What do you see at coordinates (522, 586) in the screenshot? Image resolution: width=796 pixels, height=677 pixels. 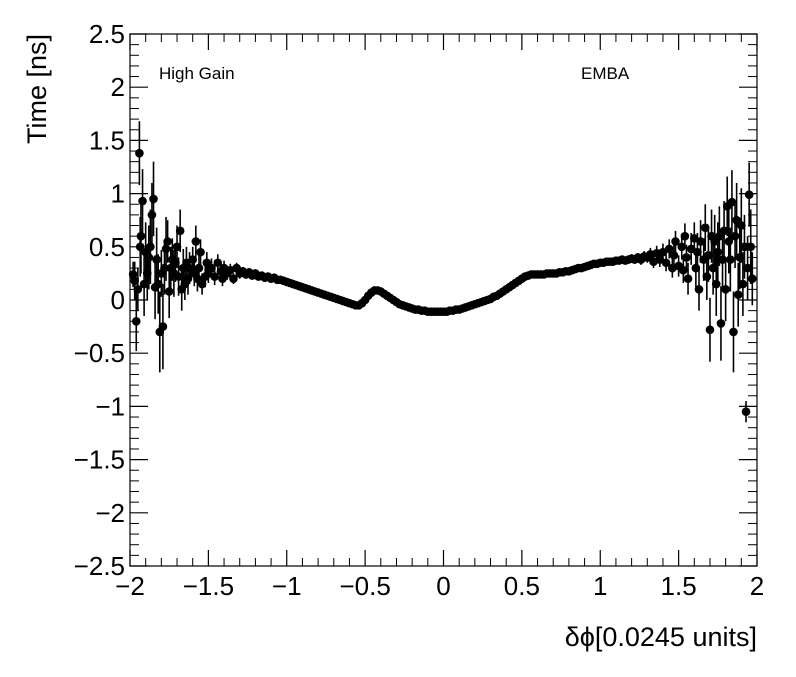 I see `x-tick-label: 0.5` at bounding box center [522, 586].